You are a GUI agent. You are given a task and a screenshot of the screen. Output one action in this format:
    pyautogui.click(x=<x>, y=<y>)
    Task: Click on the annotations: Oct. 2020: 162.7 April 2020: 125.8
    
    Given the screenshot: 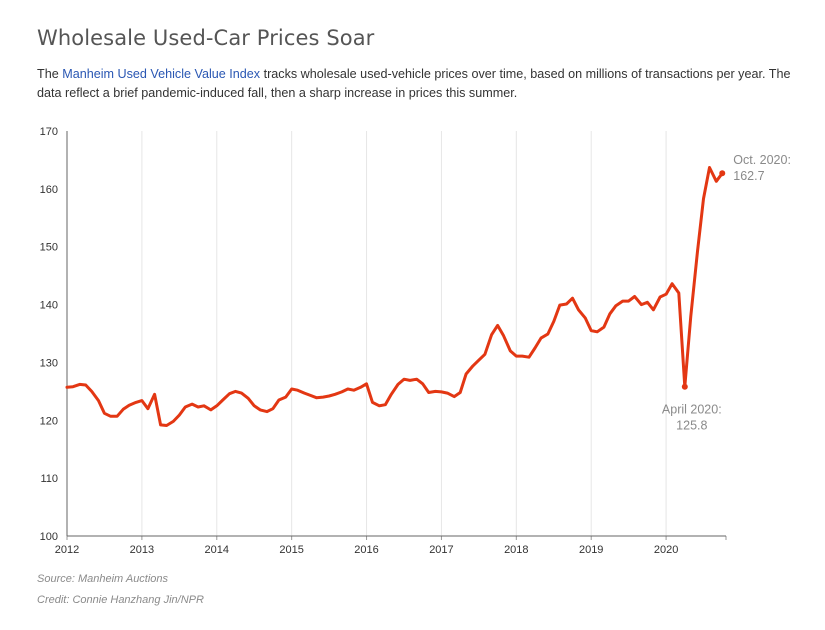 What is the action you would take?
    pyautogui.click(x=726, y=292)
    